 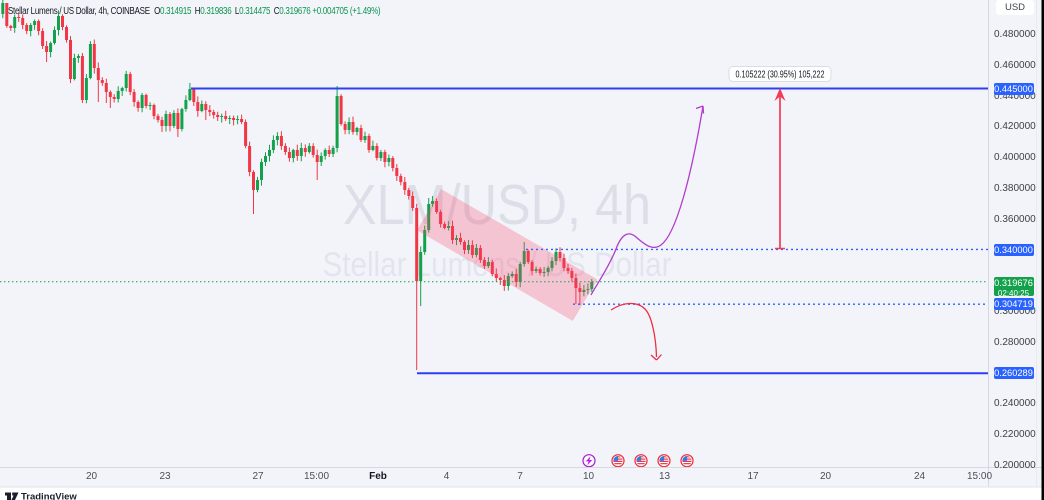 I want to click on svg-text: XLM/USD, 4h, so click(x=497, y=205).